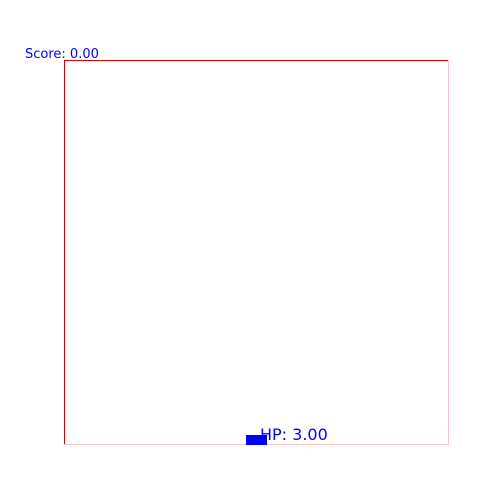 The image size is (500, 500). I want to click on arena-right-border, so click(448, 252).